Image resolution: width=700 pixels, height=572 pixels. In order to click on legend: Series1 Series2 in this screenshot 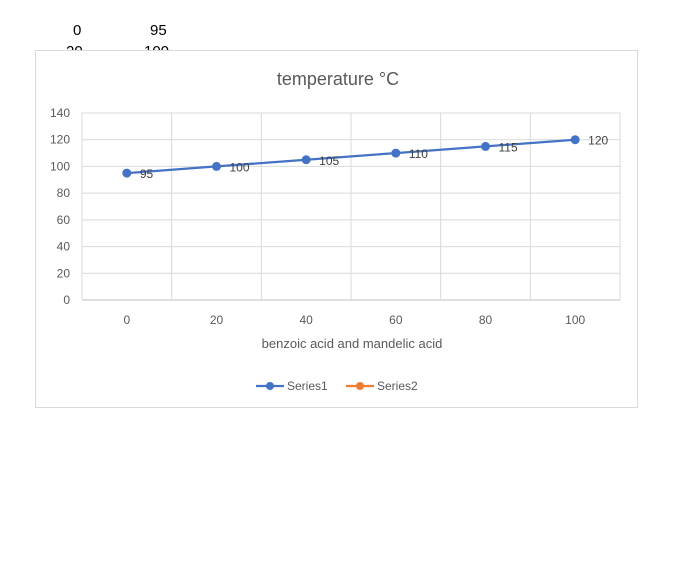, I will do `click(337, 386)`.